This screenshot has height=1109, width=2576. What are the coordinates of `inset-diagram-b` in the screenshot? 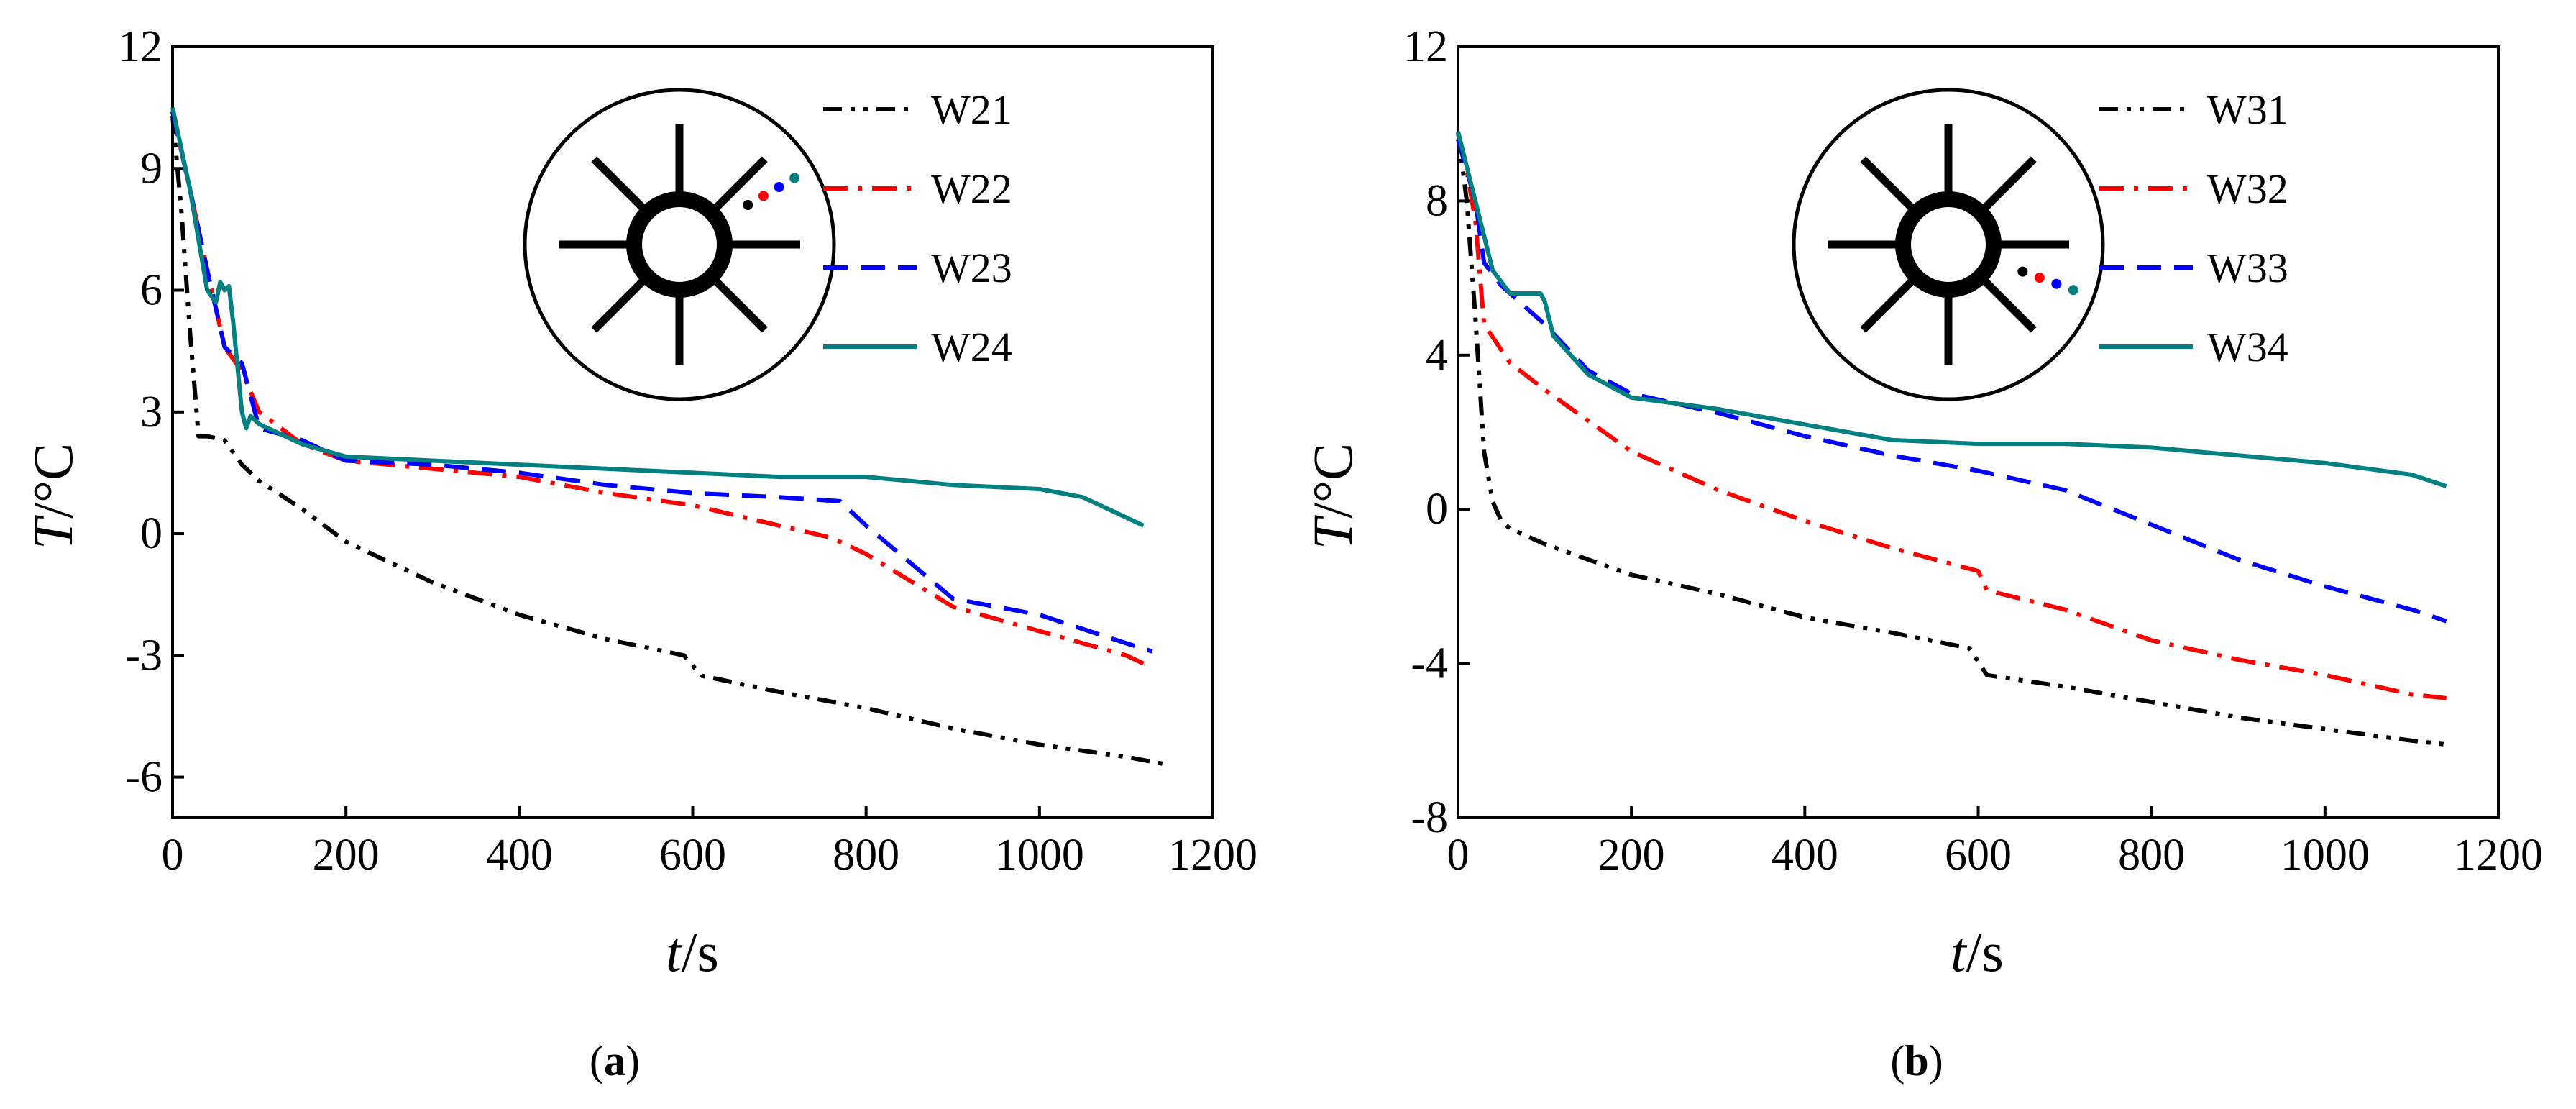 It's located at (1949, 244).